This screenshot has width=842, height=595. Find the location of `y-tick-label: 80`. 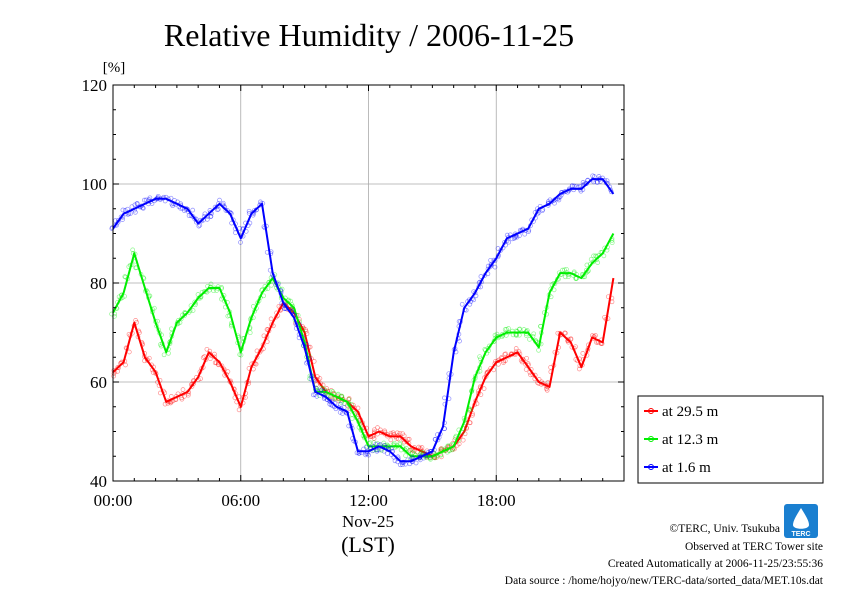

y-tick-label: 80 is located at coordinates (98, 283).